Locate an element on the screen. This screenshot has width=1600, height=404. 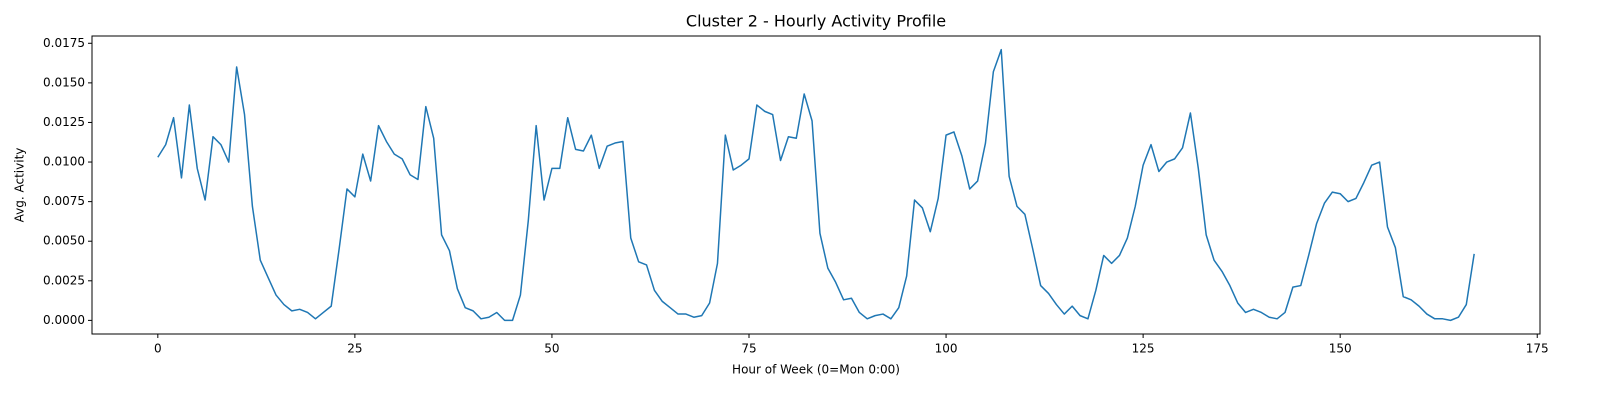
x-tick-label: 150 is located at coordinates (1340, 349).